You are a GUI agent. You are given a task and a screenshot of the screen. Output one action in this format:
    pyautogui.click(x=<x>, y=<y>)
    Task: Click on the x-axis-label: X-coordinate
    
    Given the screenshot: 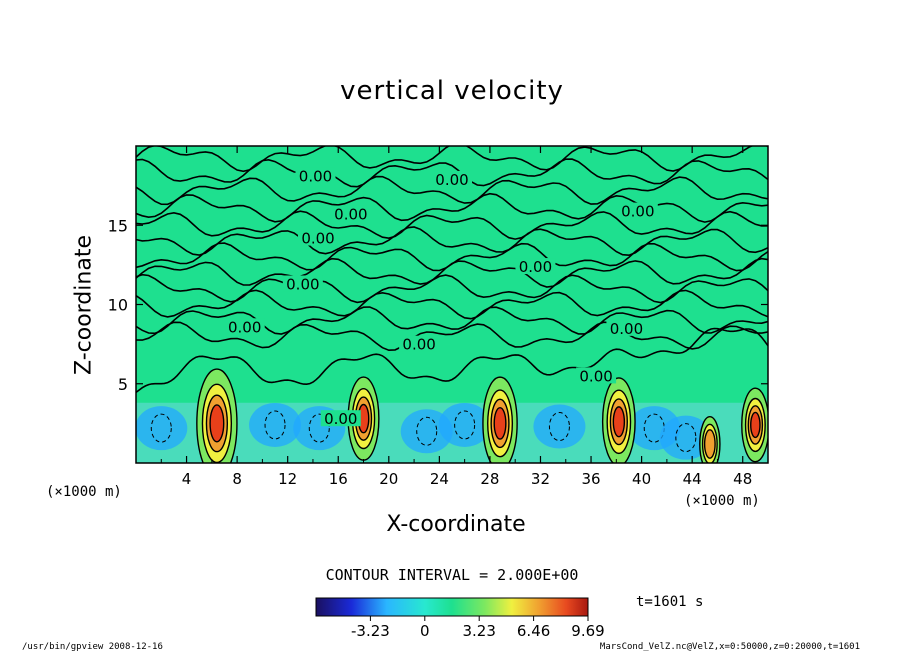 What is the action you would take?
    pyautogui.click(x=456, y=524)
    